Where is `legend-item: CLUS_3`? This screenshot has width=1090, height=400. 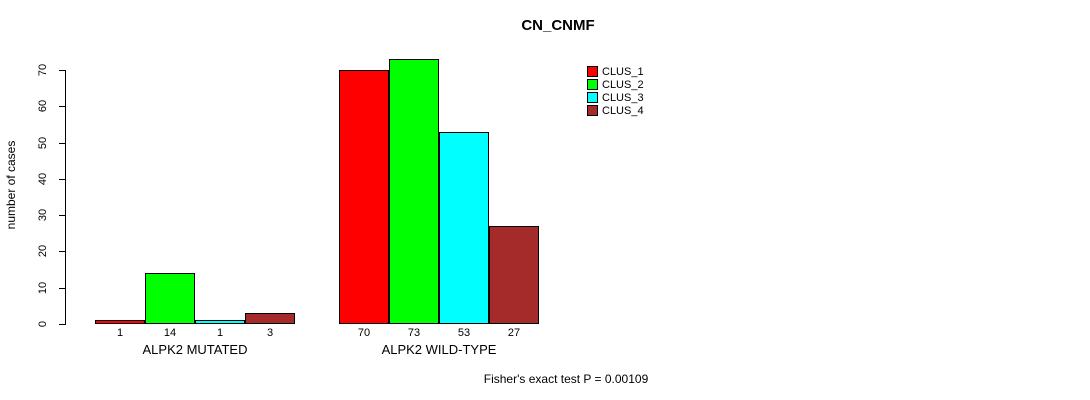 legend-item: CLUS_3 is located at coordinates (615, 97).